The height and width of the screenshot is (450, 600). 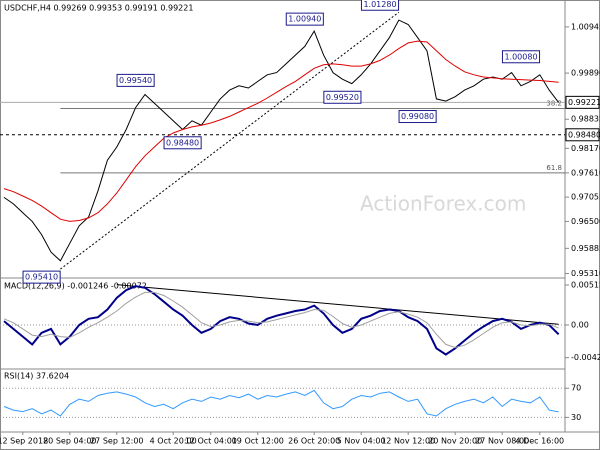 What do you see at coordinates (585, 119) in the screenshot?
I see `y-tick-label: 0.98835` at bounding box center [585, 119].